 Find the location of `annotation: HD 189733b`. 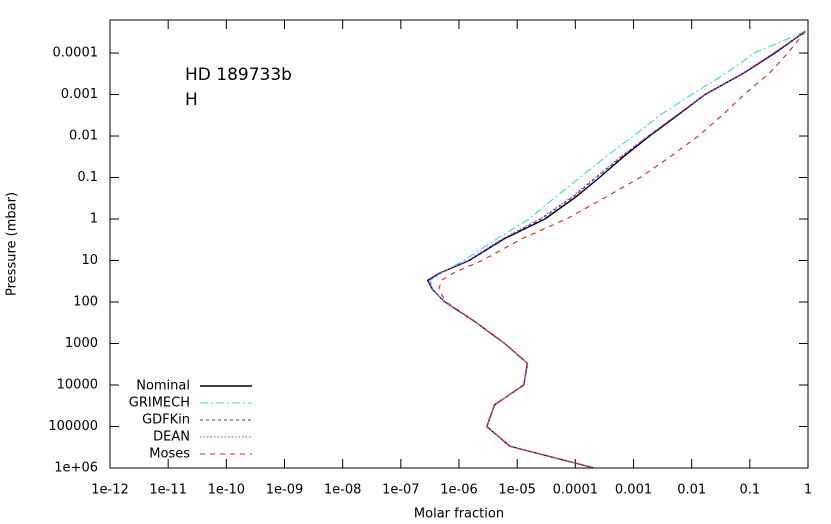

annotation: HD 189733b is located at coordinates (238, 75).